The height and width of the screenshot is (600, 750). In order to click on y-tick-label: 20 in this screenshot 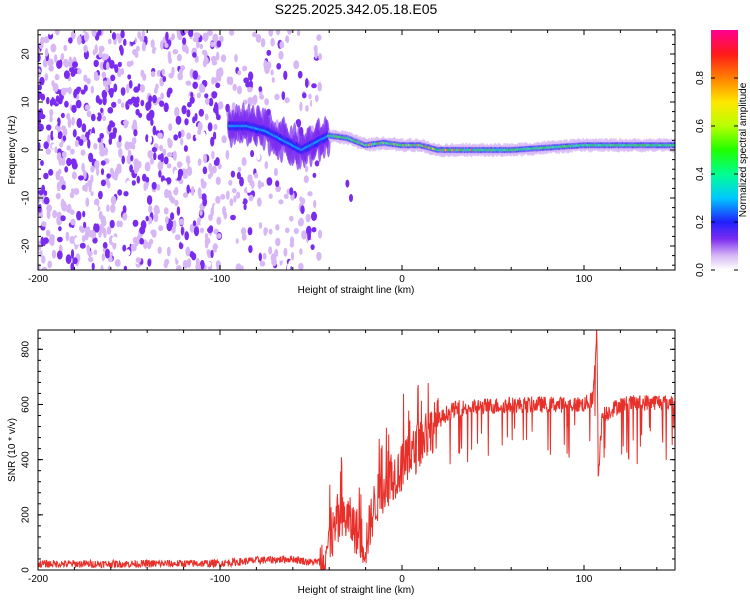, I will do `click(26, 54)`.